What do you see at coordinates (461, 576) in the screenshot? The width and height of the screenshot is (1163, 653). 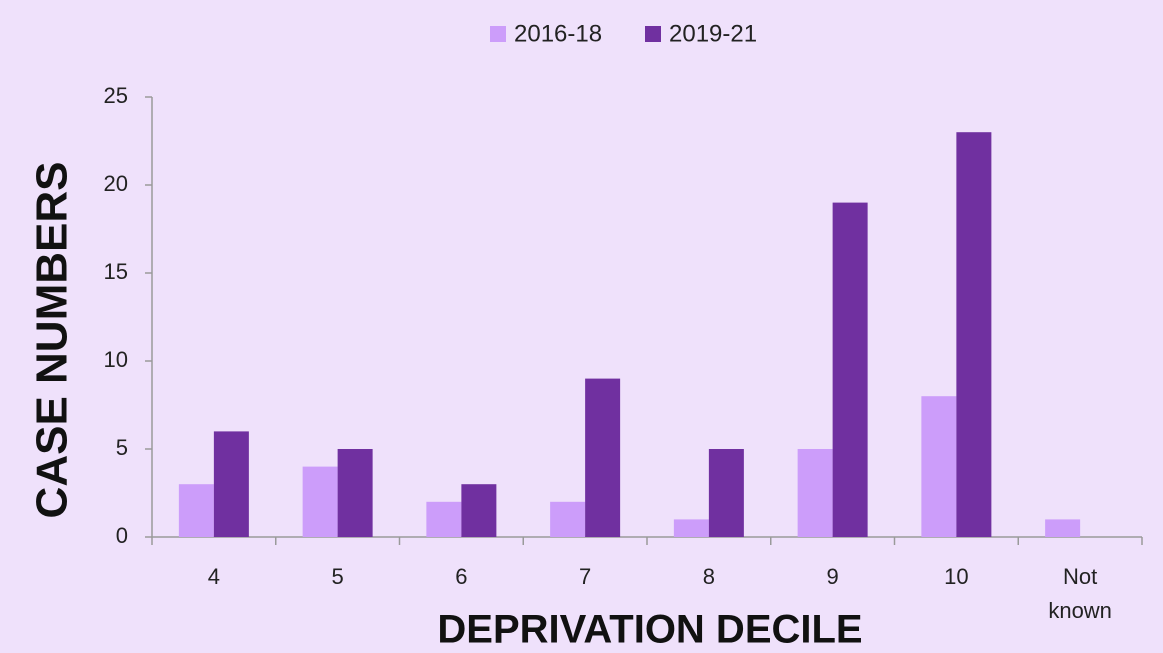 I see `x-tick-label: 6` at bounding box center [461, 576].